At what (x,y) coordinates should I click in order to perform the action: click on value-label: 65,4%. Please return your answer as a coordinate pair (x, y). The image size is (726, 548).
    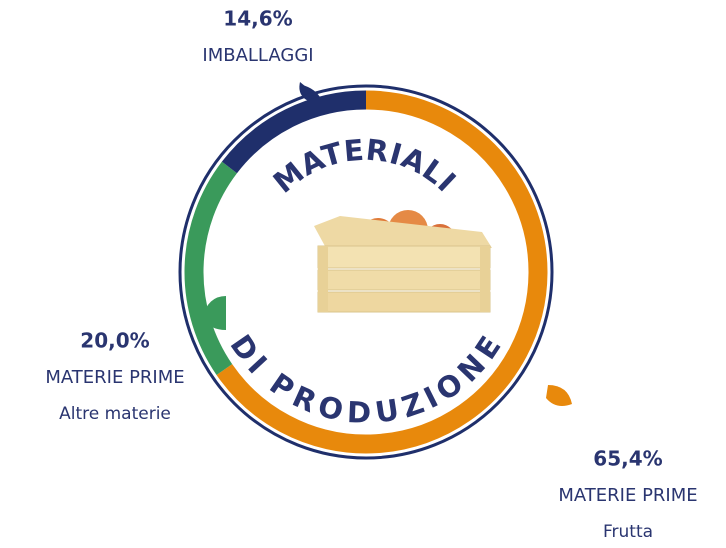
    Looking at the image, I should click on (627, 459).